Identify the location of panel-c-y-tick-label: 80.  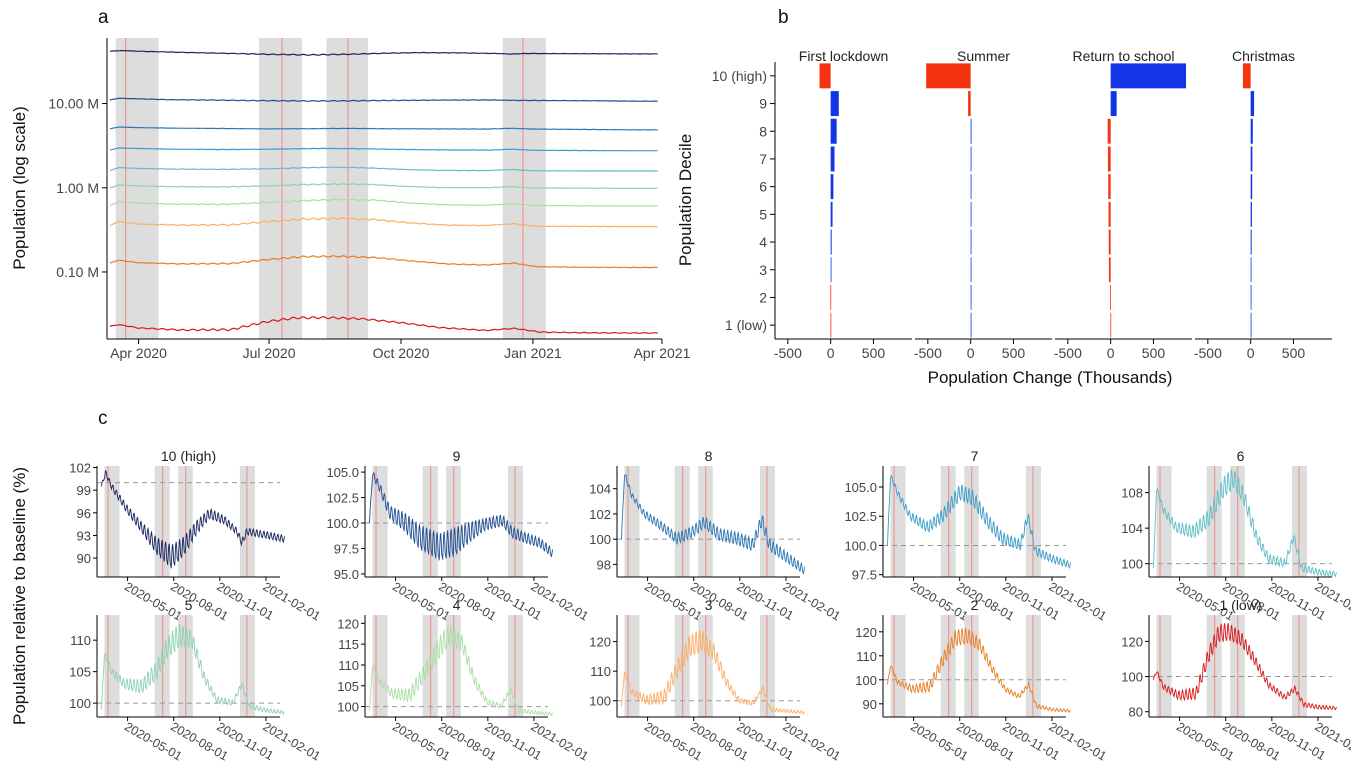
(1136, 712).